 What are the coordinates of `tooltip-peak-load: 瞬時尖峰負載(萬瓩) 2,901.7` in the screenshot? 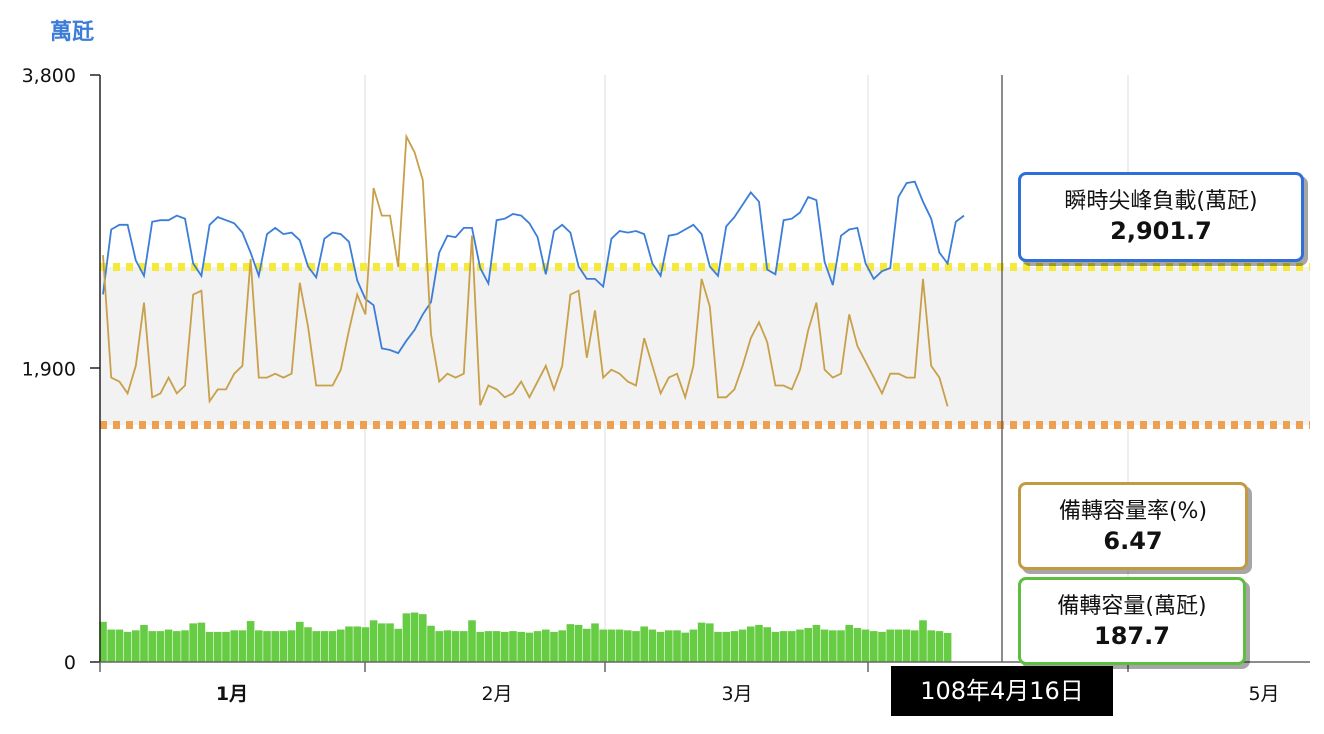 It's located at (1161, 217).